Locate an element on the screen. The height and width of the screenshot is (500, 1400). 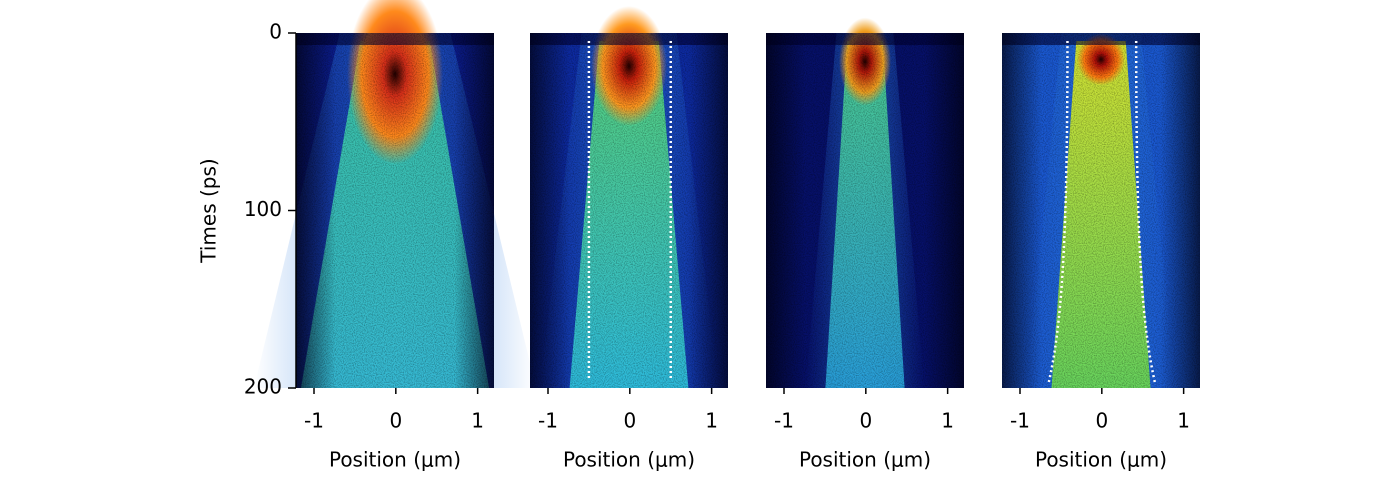
y-tick-label: 100 is located at coordinates (263, 209).